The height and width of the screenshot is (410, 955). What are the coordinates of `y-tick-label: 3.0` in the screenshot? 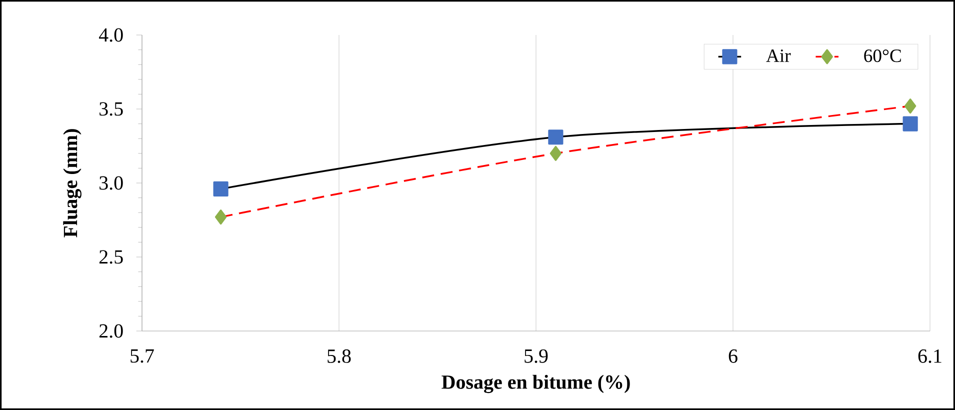 It's located at (111, 183).